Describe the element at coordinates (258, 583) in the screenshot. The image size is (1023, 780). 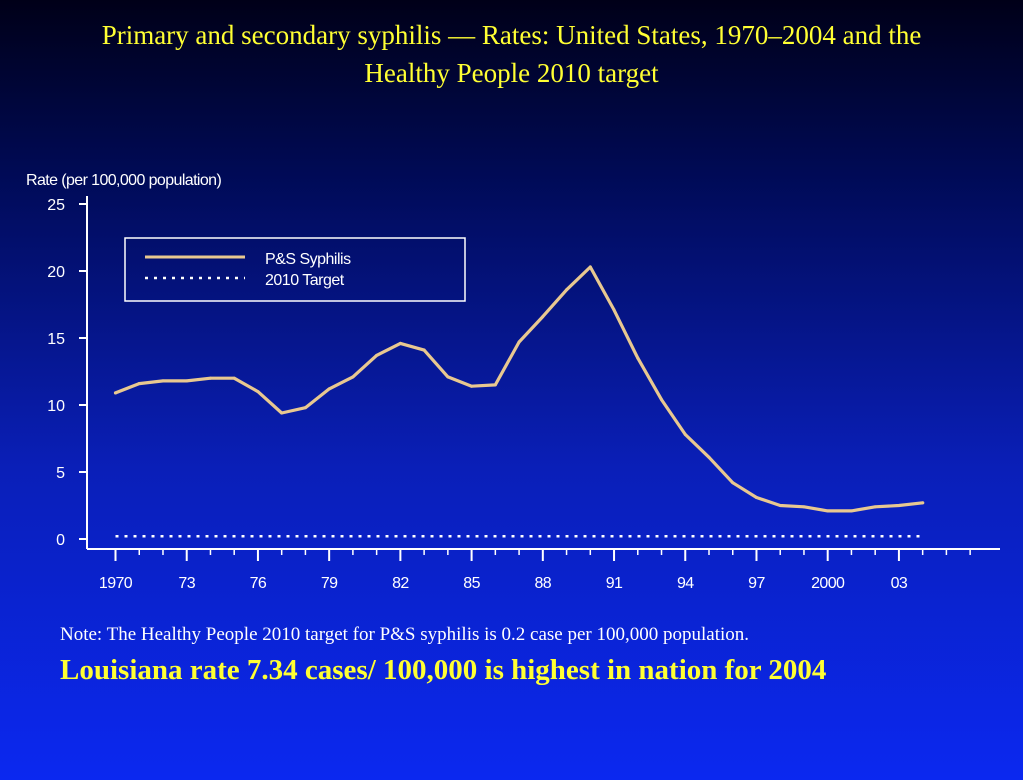
I see `x-tick-label: 76` at that location.